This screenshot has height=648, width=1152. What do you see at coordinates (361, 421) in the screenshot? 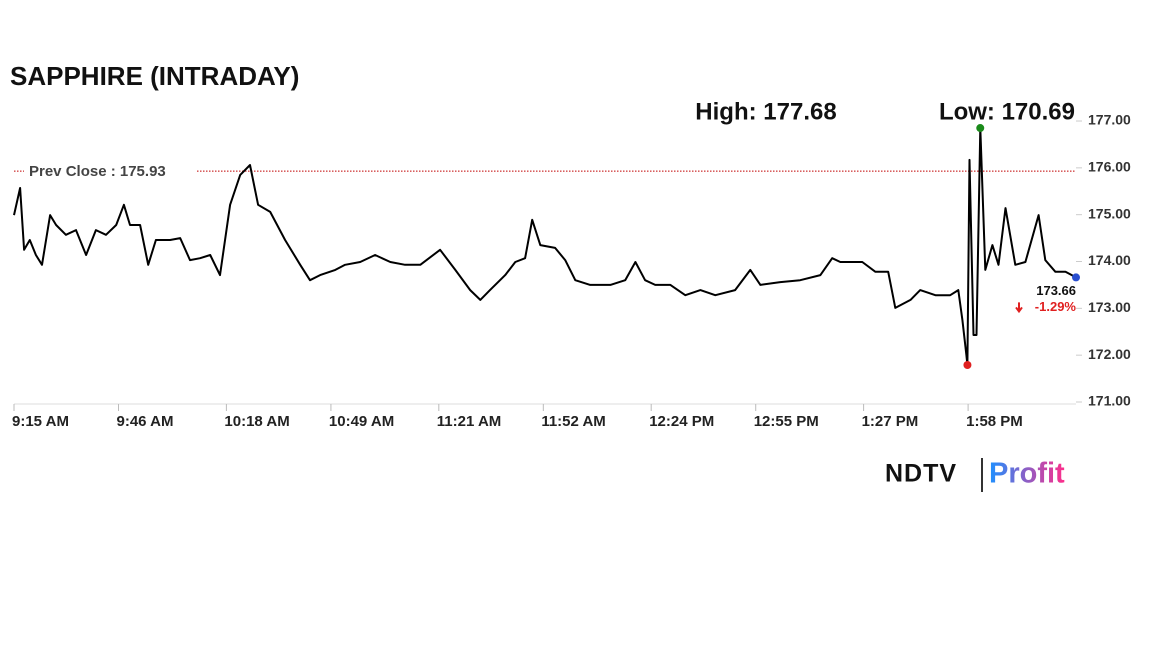
I see `x-tick-label: 10:49 AM` at bounding box center [361, 421].